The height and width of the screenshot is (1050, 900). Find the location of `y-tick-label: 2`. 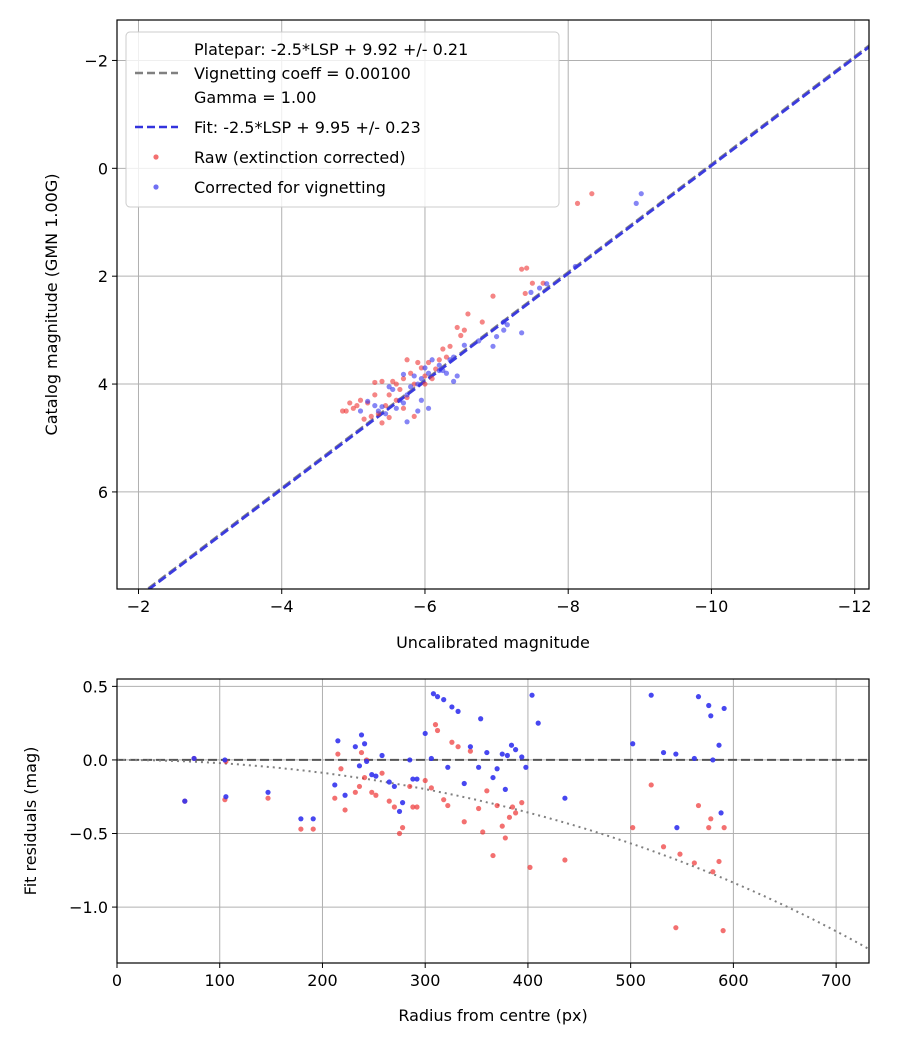

y-tick-label: 2 is located at coordinates (103, 276).